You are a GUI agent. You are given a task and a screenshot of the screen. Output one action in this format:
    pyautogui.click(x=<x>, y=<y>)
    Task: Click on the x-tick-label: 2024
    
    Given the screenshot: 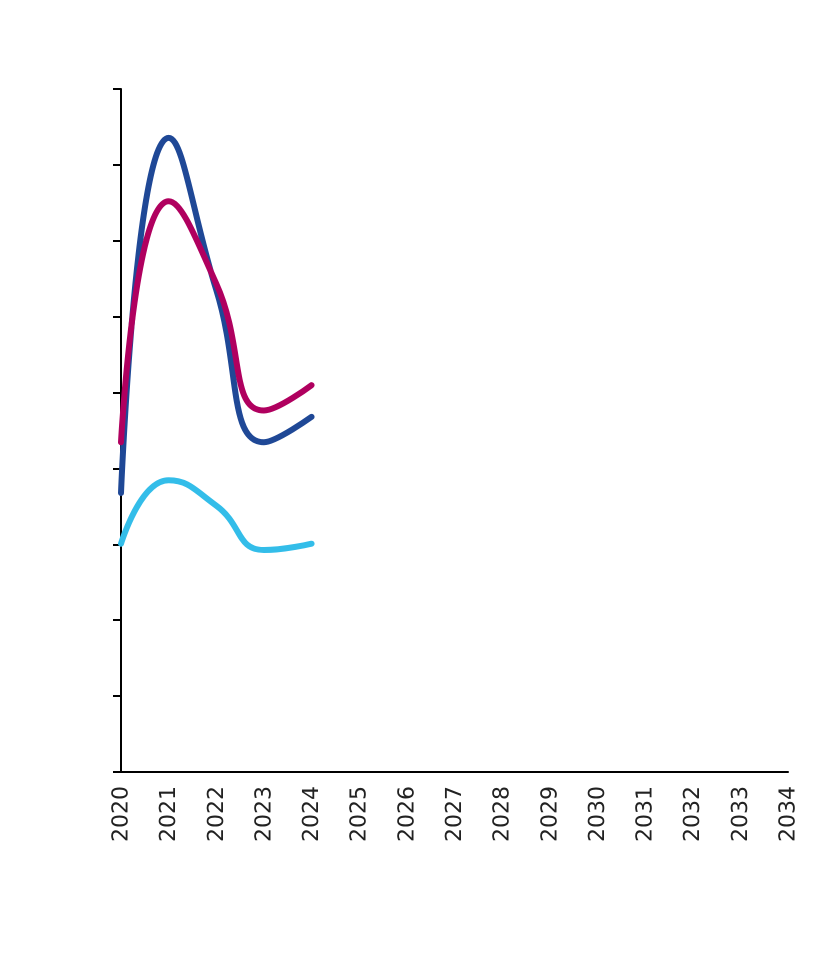 What is the action you would take?
    pyautogui.click(x=311, y=814)
    